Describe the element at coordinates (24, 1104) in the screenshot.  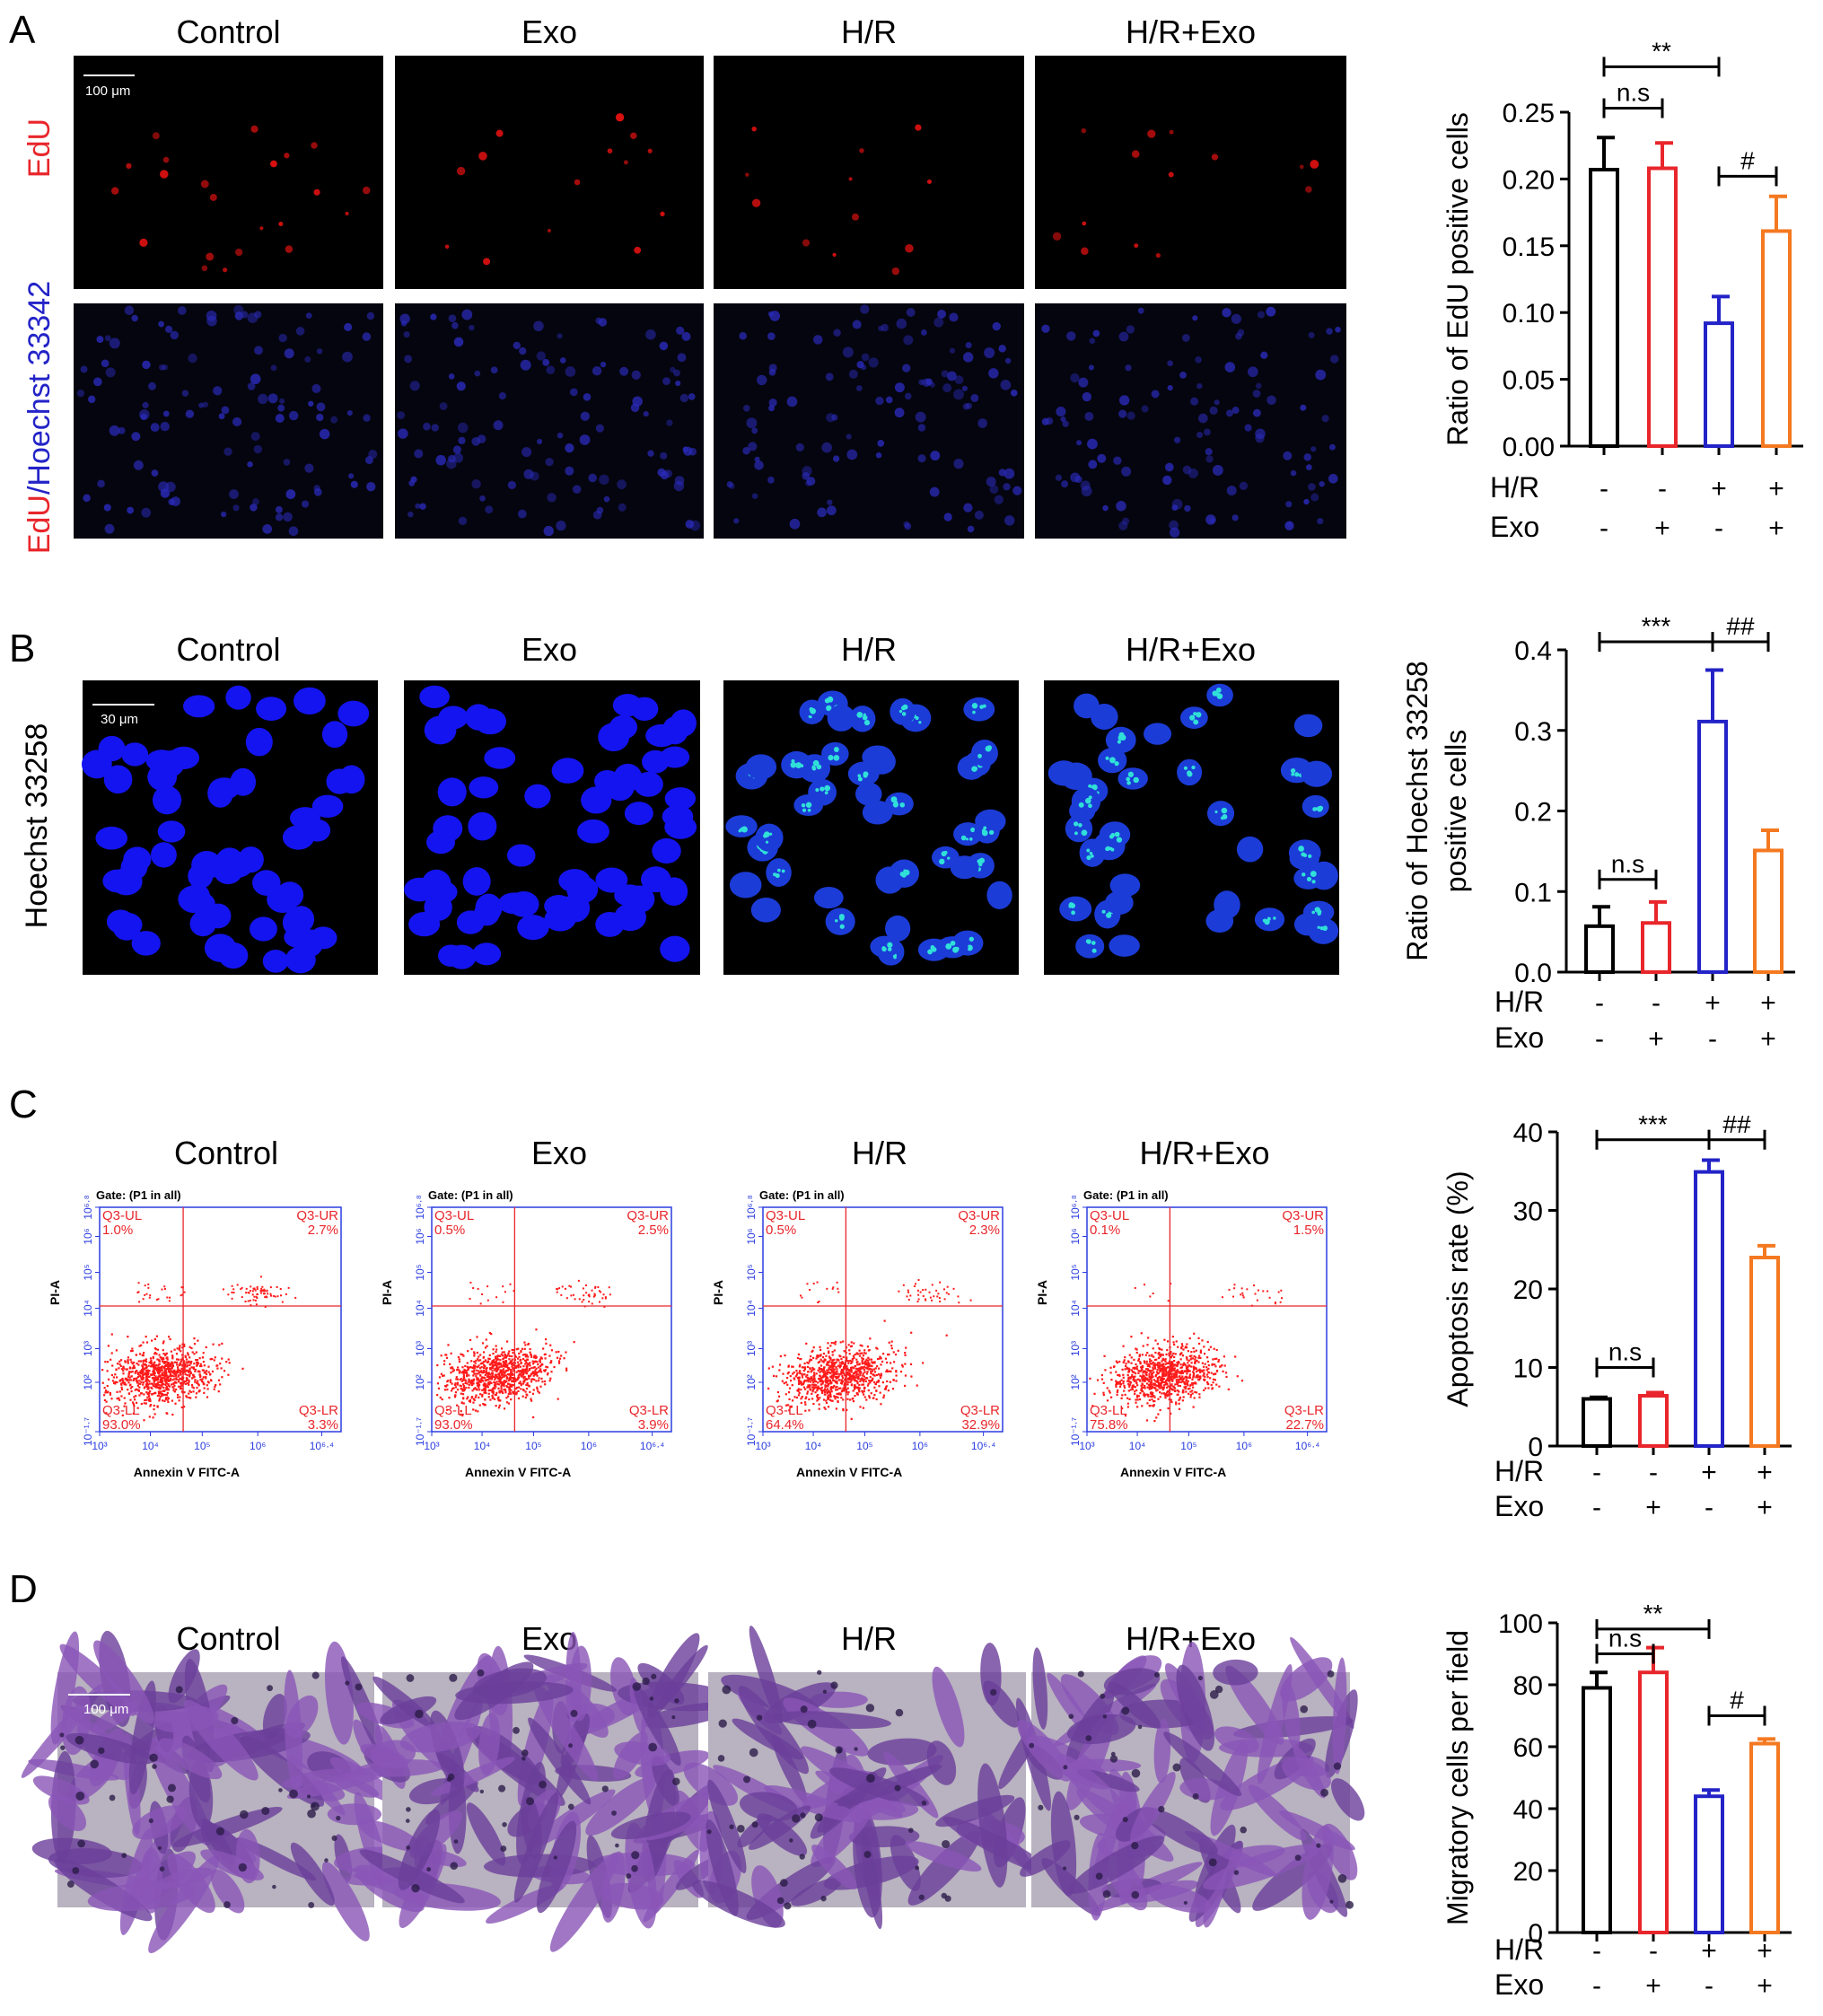
I see `panel-letter-C: C` at that location.